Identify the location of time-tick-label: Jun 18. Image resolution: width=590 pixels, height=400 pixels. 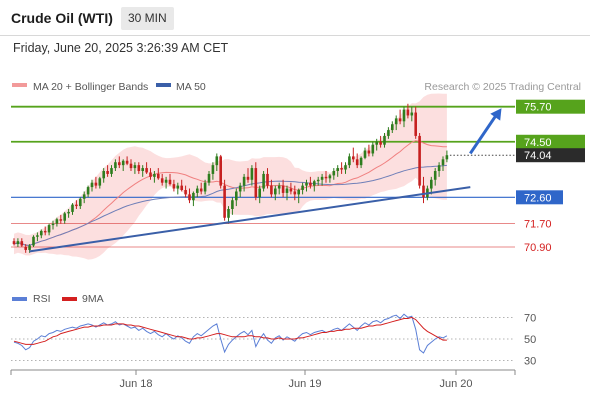
(135, 384).